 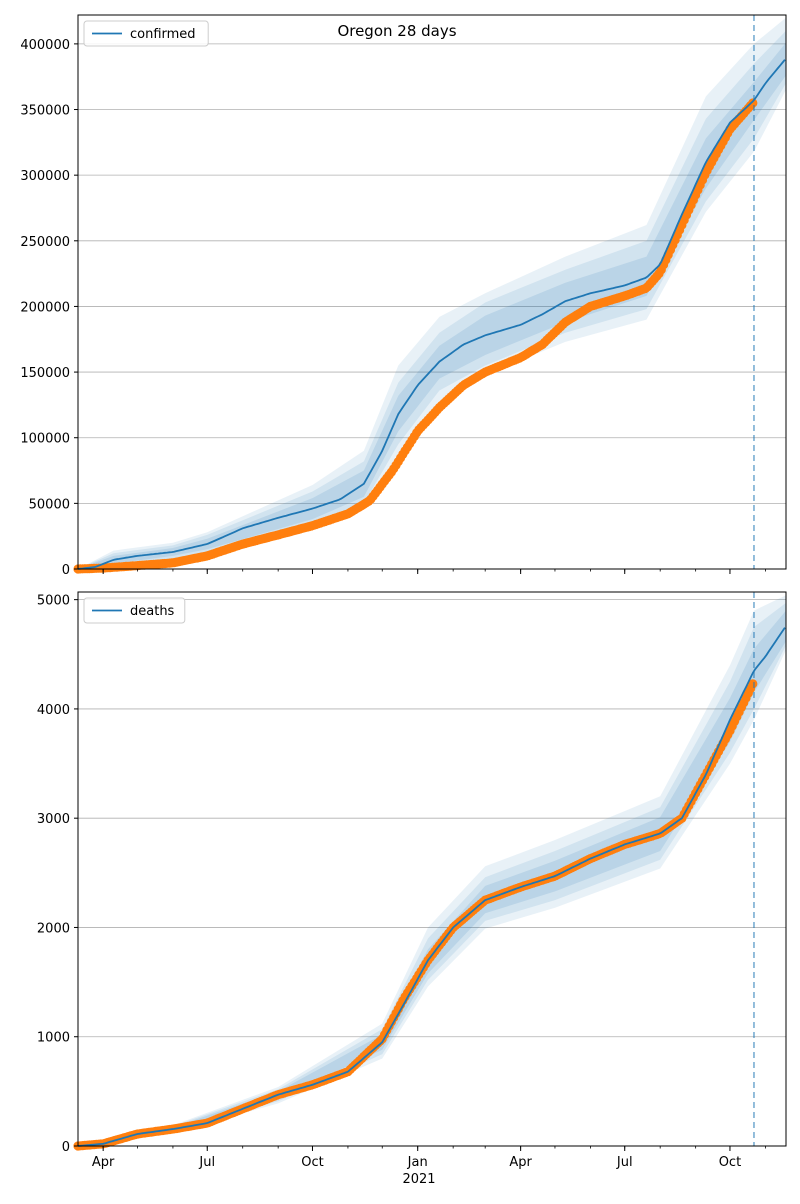 I want to click on y-tick-label: 1000, so click(x=53, y=1038).